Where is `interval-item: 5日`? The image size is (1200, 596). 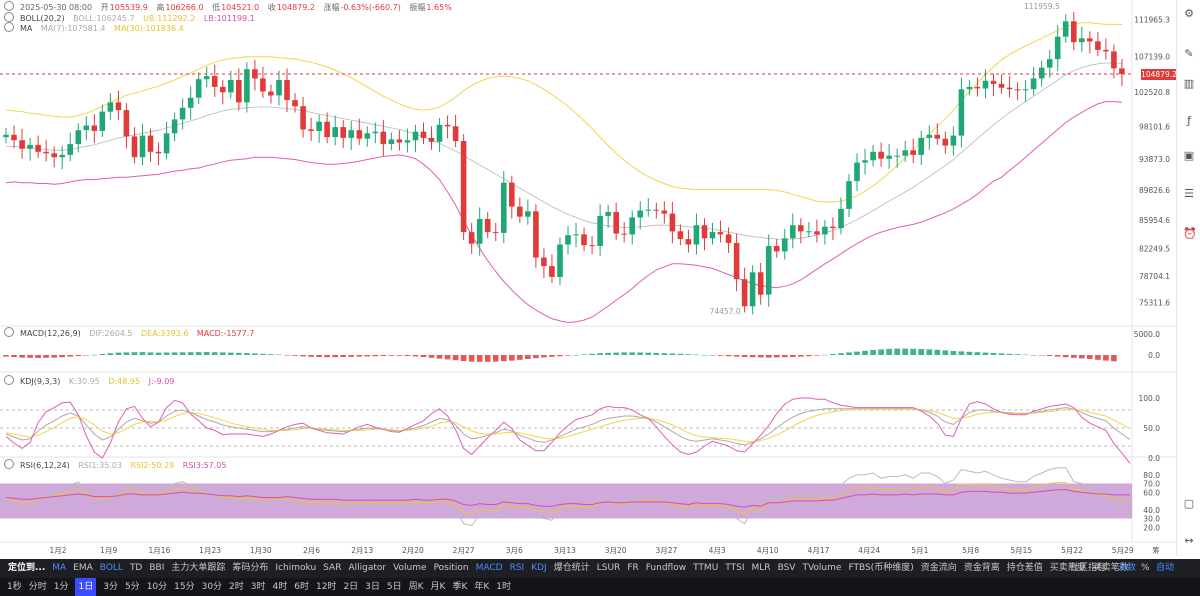 interval-item: 5日 is located at coordinates (394, 587).